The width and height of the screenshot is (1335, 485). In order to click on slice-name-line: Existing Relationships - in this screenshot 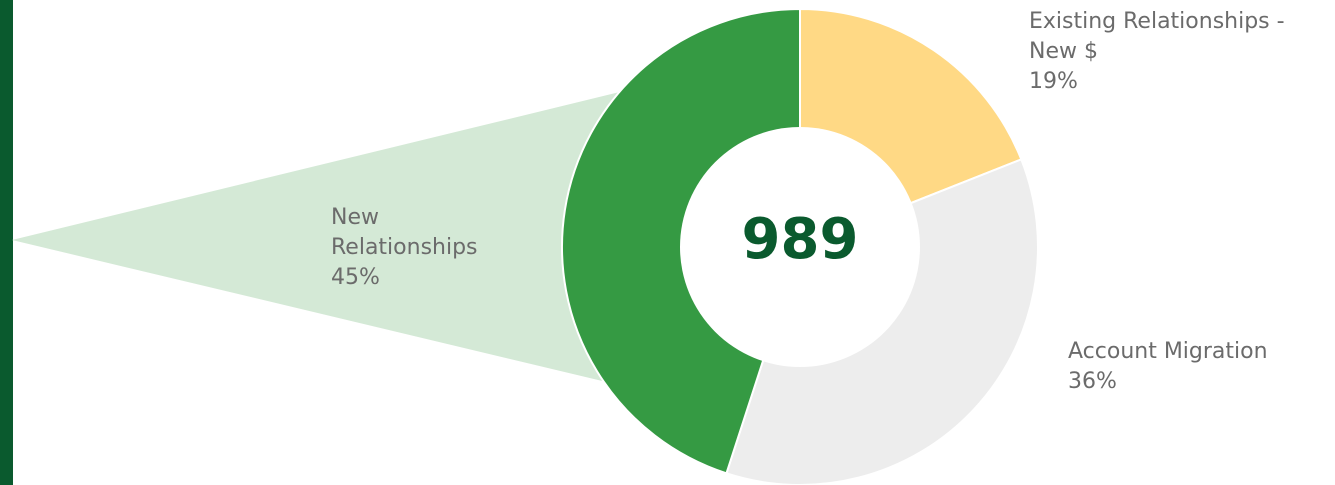, I will do `click(1157, 21)`.